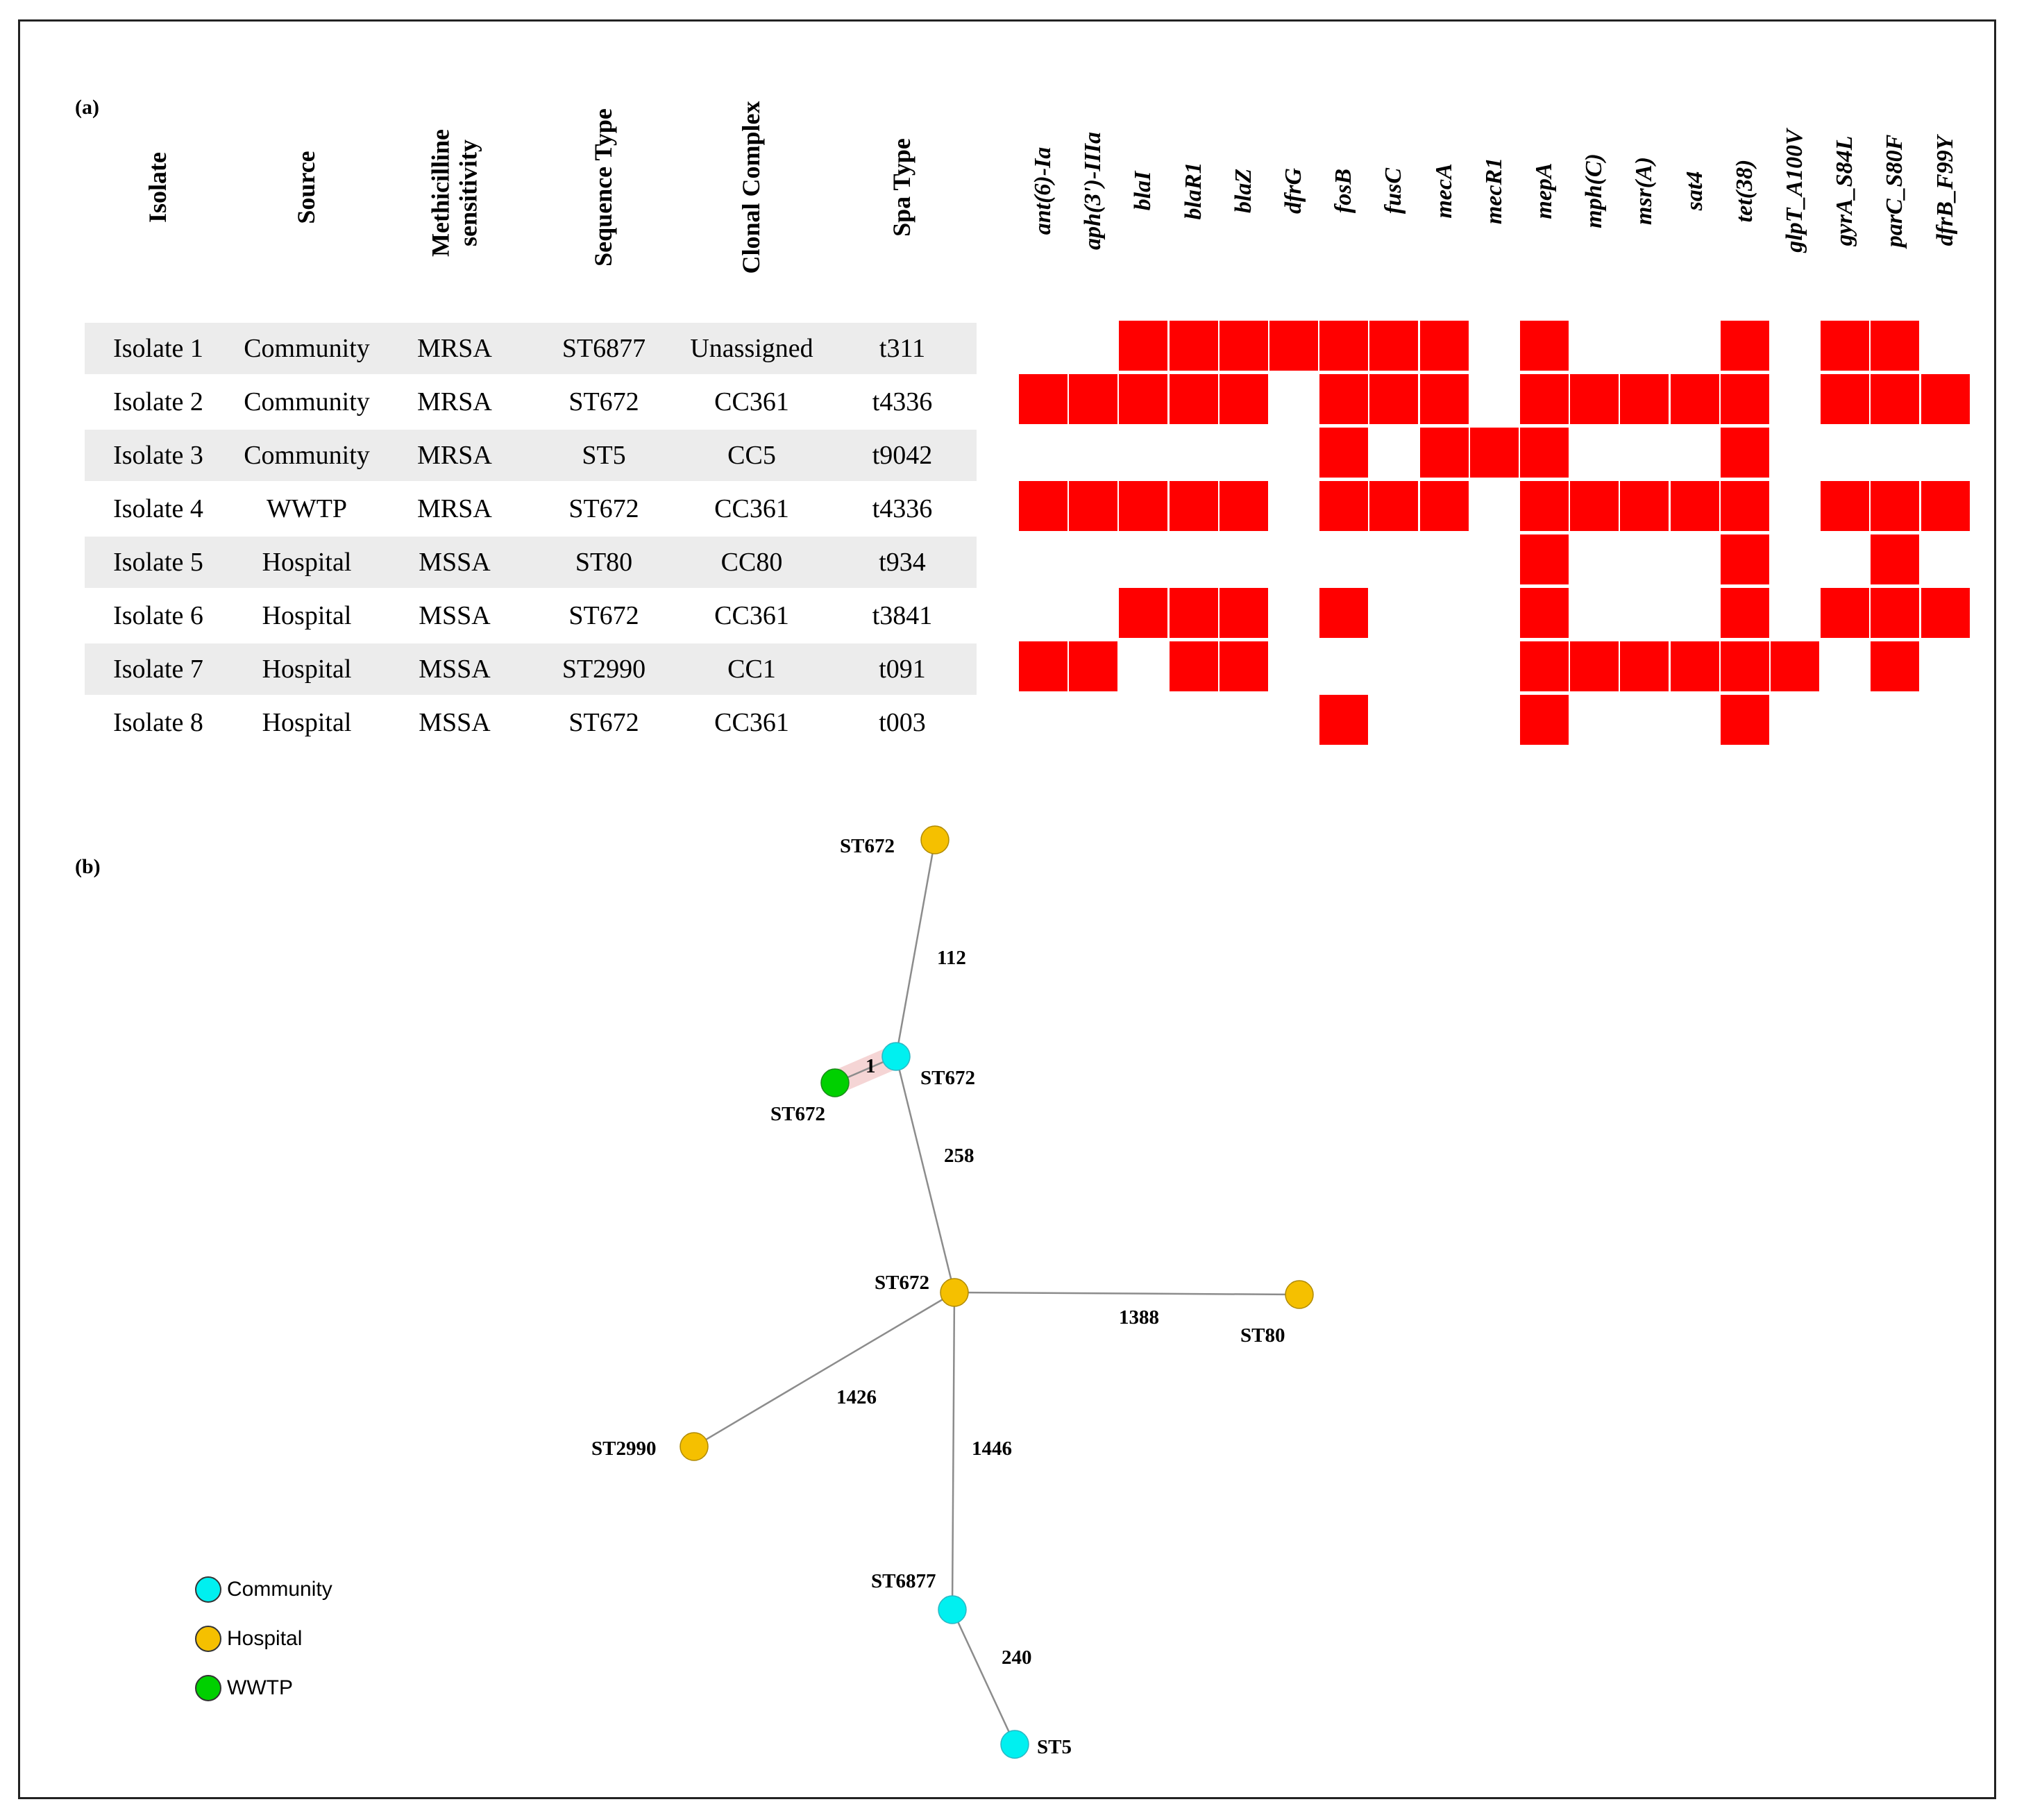 The width and height of the screenshot is (2017, 1820). I want to click on legend-item: Community, so click(263, 1589).